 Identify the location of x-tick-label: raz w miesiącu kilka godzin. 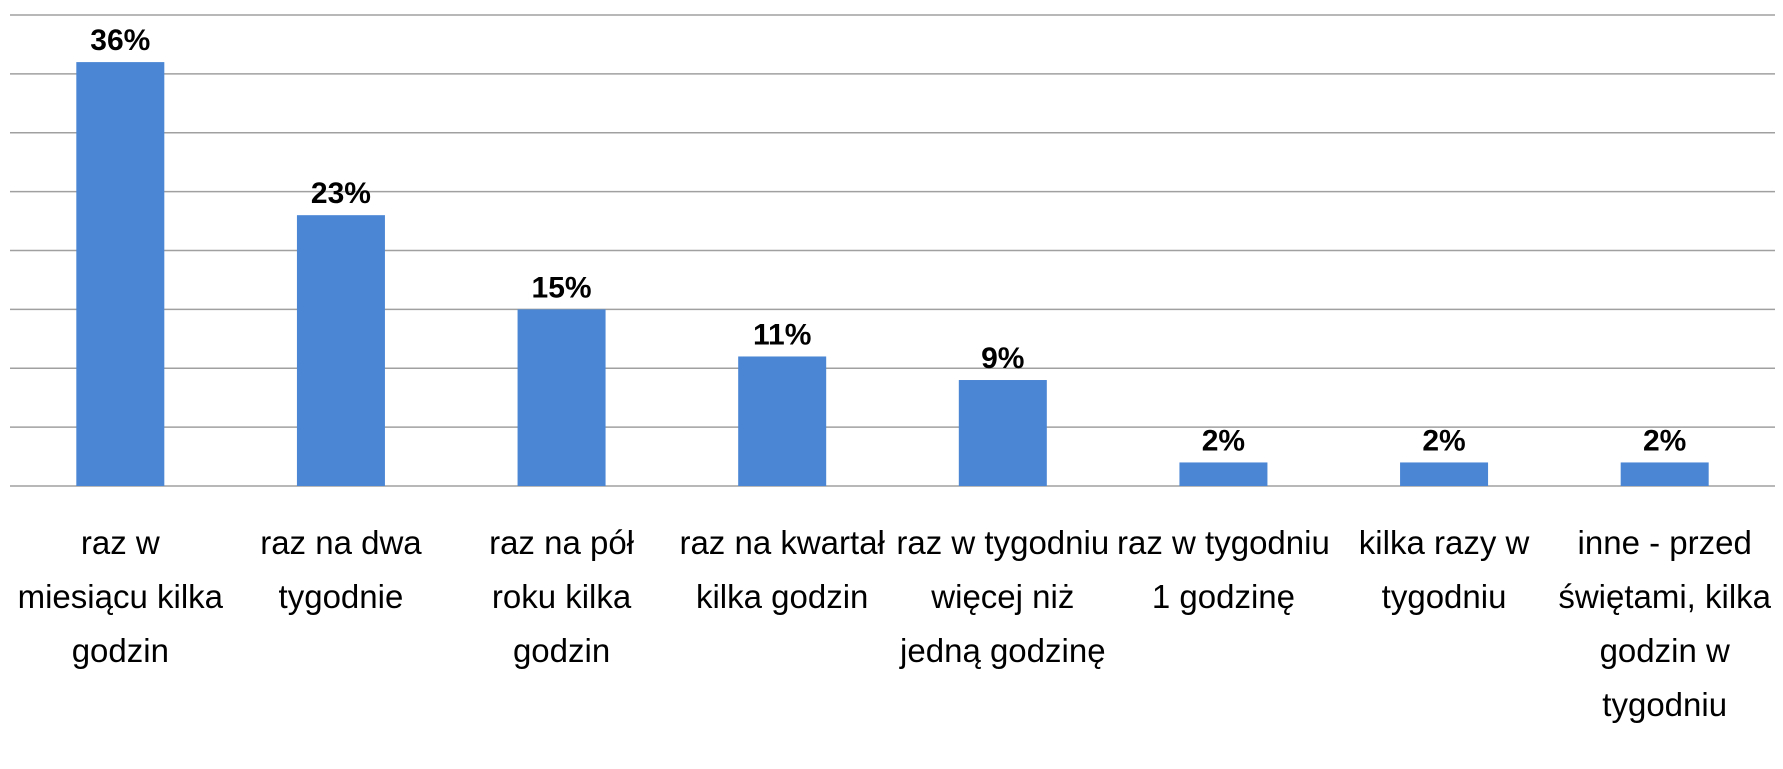
(120, 596).